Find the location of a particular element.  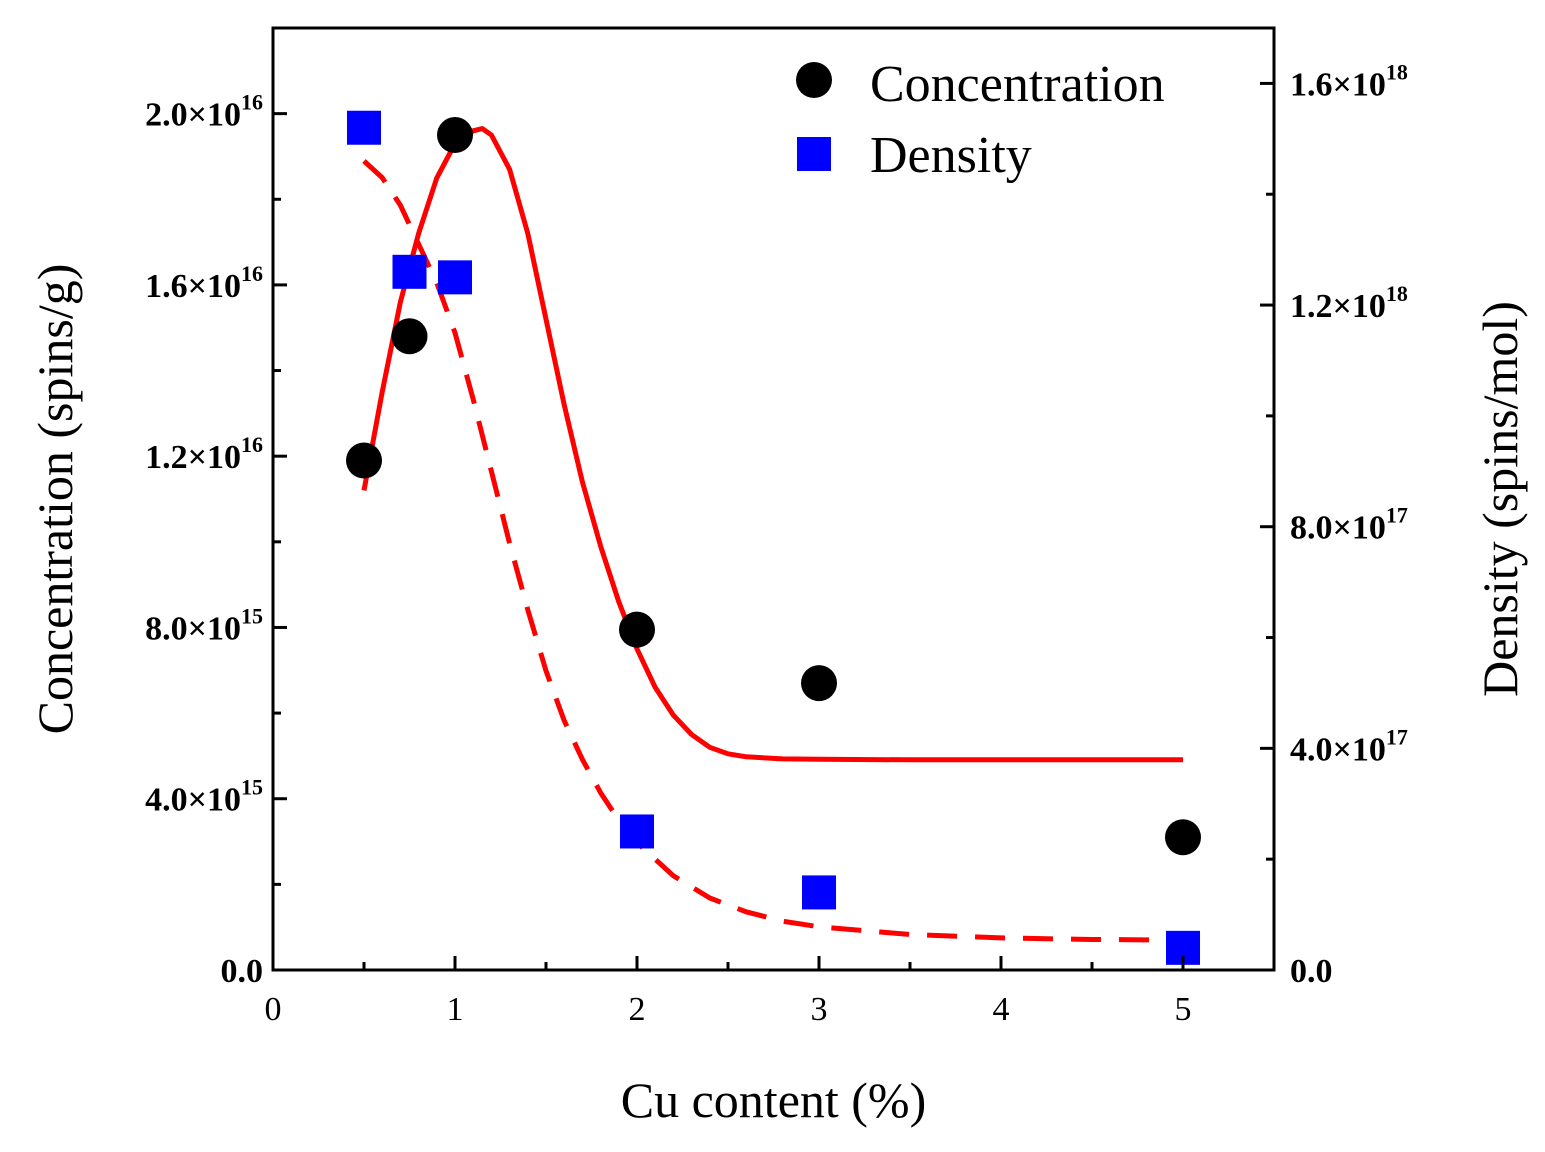

y-left-tick-label: 0.0 is located at coordinates (242, 971).